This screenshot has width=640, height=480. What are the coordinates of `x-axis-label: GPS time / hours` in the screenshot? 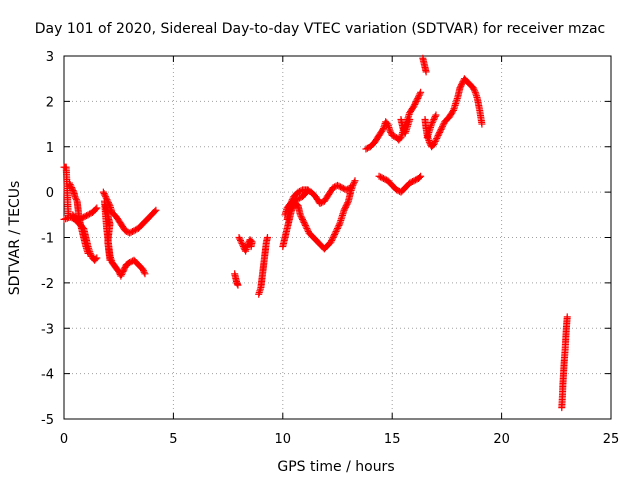 It's located at (335, 467).